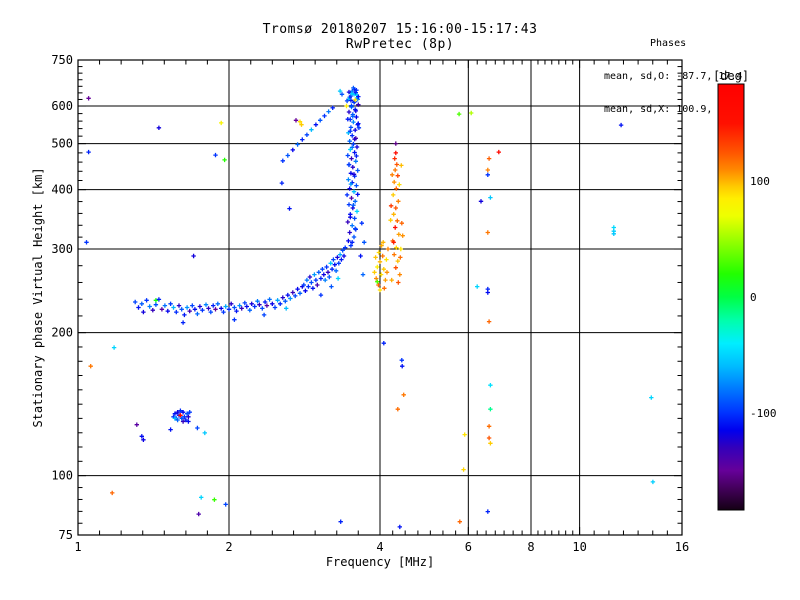 This screenshot has width=800, height=600. What do you see at coordinates (66, 535) in the screenshot?
I see `y-tick-label: 75` at bounding box center [66, 535].